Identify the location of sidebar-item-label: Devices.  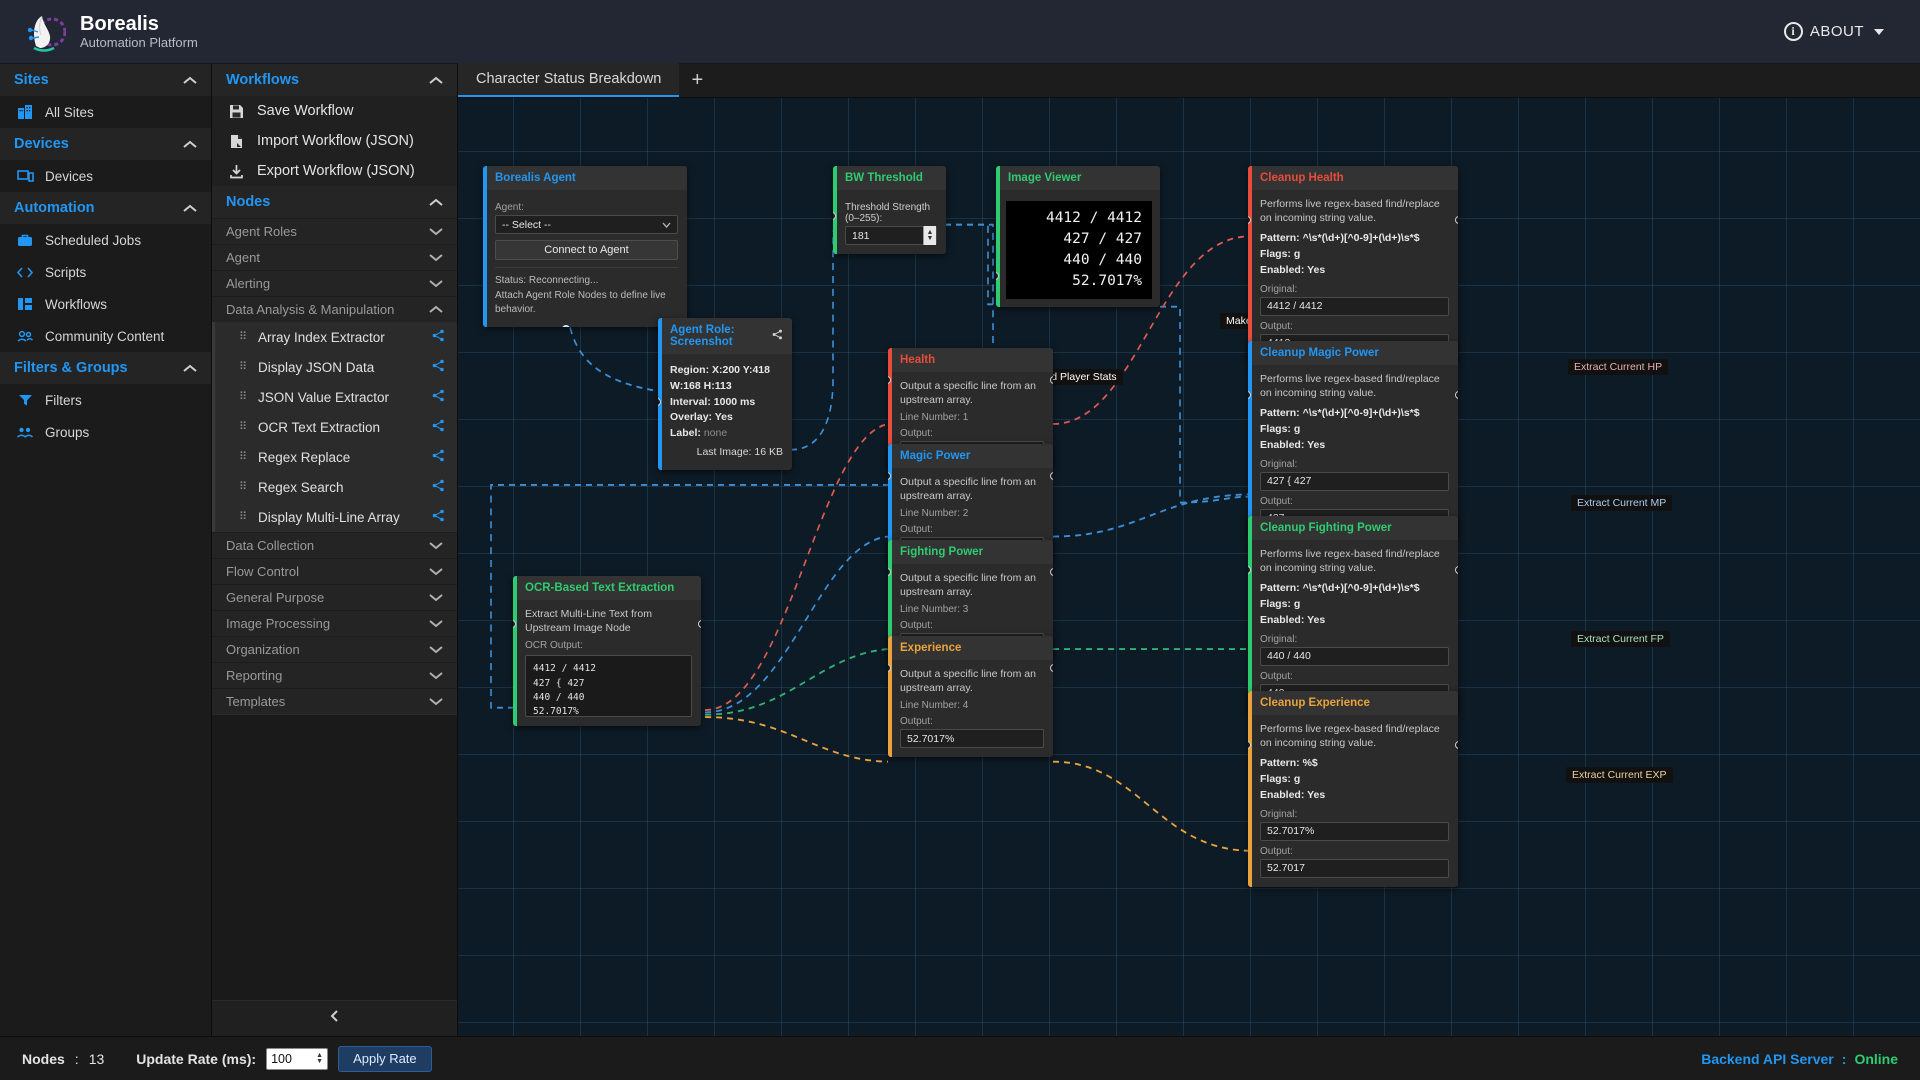
(69, 176).